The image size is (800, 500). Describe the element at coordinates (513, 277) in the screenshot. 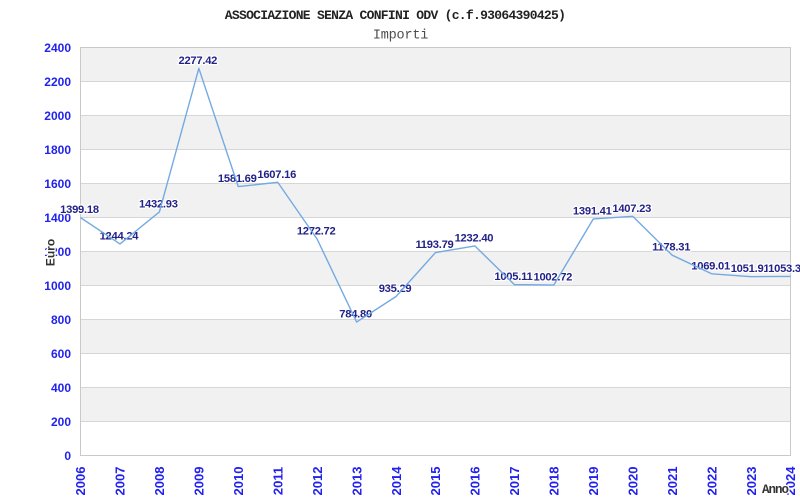

I see `svg-text: 1005.11` at that location.